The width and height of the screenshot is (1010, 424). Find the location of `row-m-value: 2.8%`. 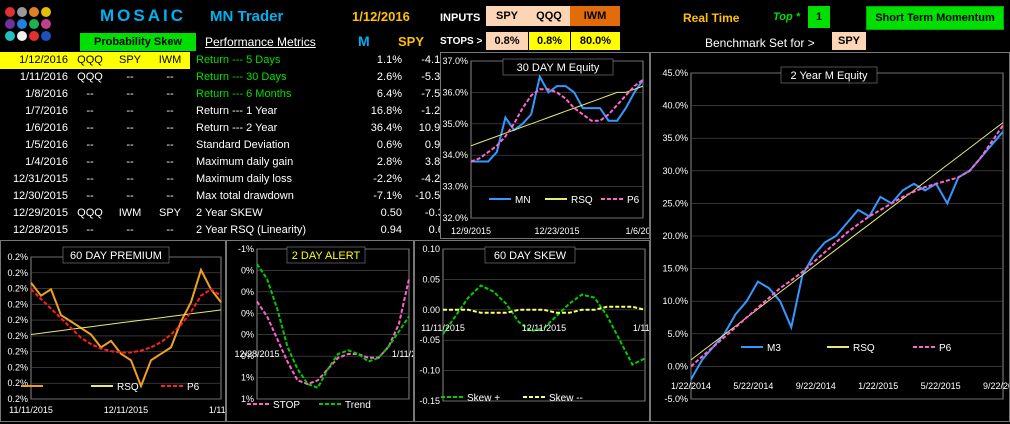

row-m-value: 2.8% is located at coordinates (389, 162).